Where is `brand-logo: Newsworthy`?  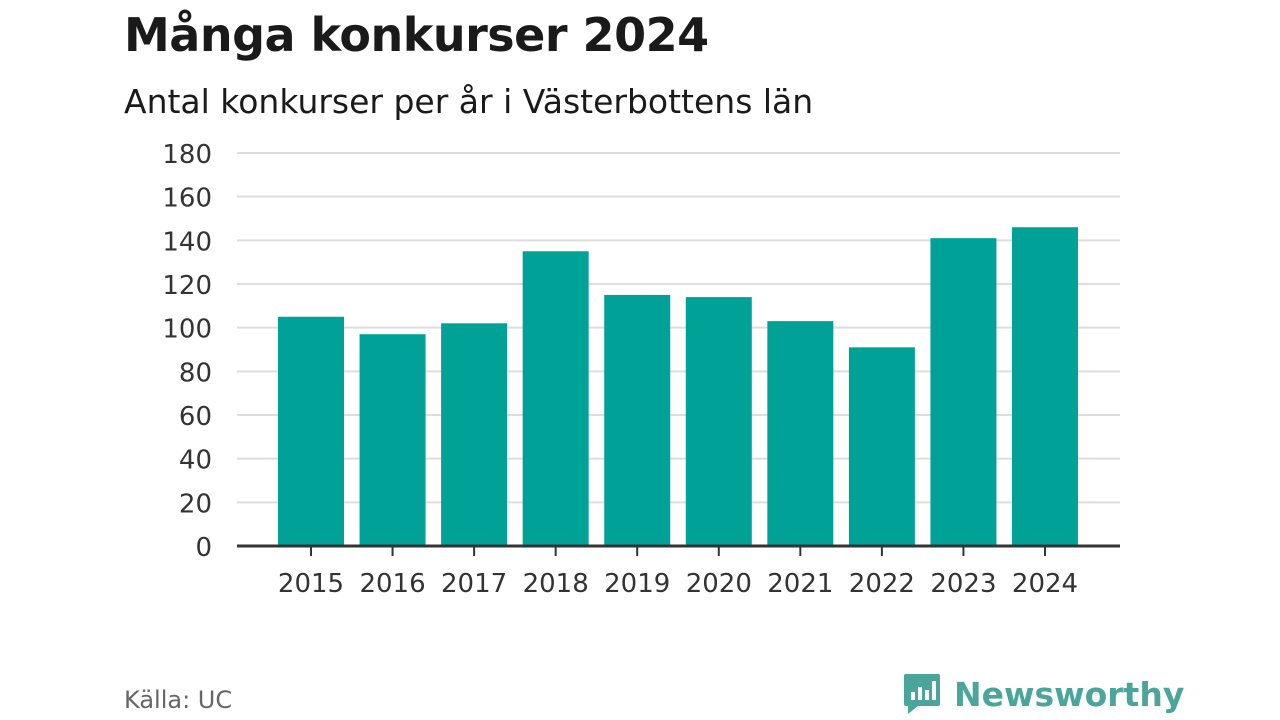 brand-logo: Newsworthy is located at coordinates (1043, 694).